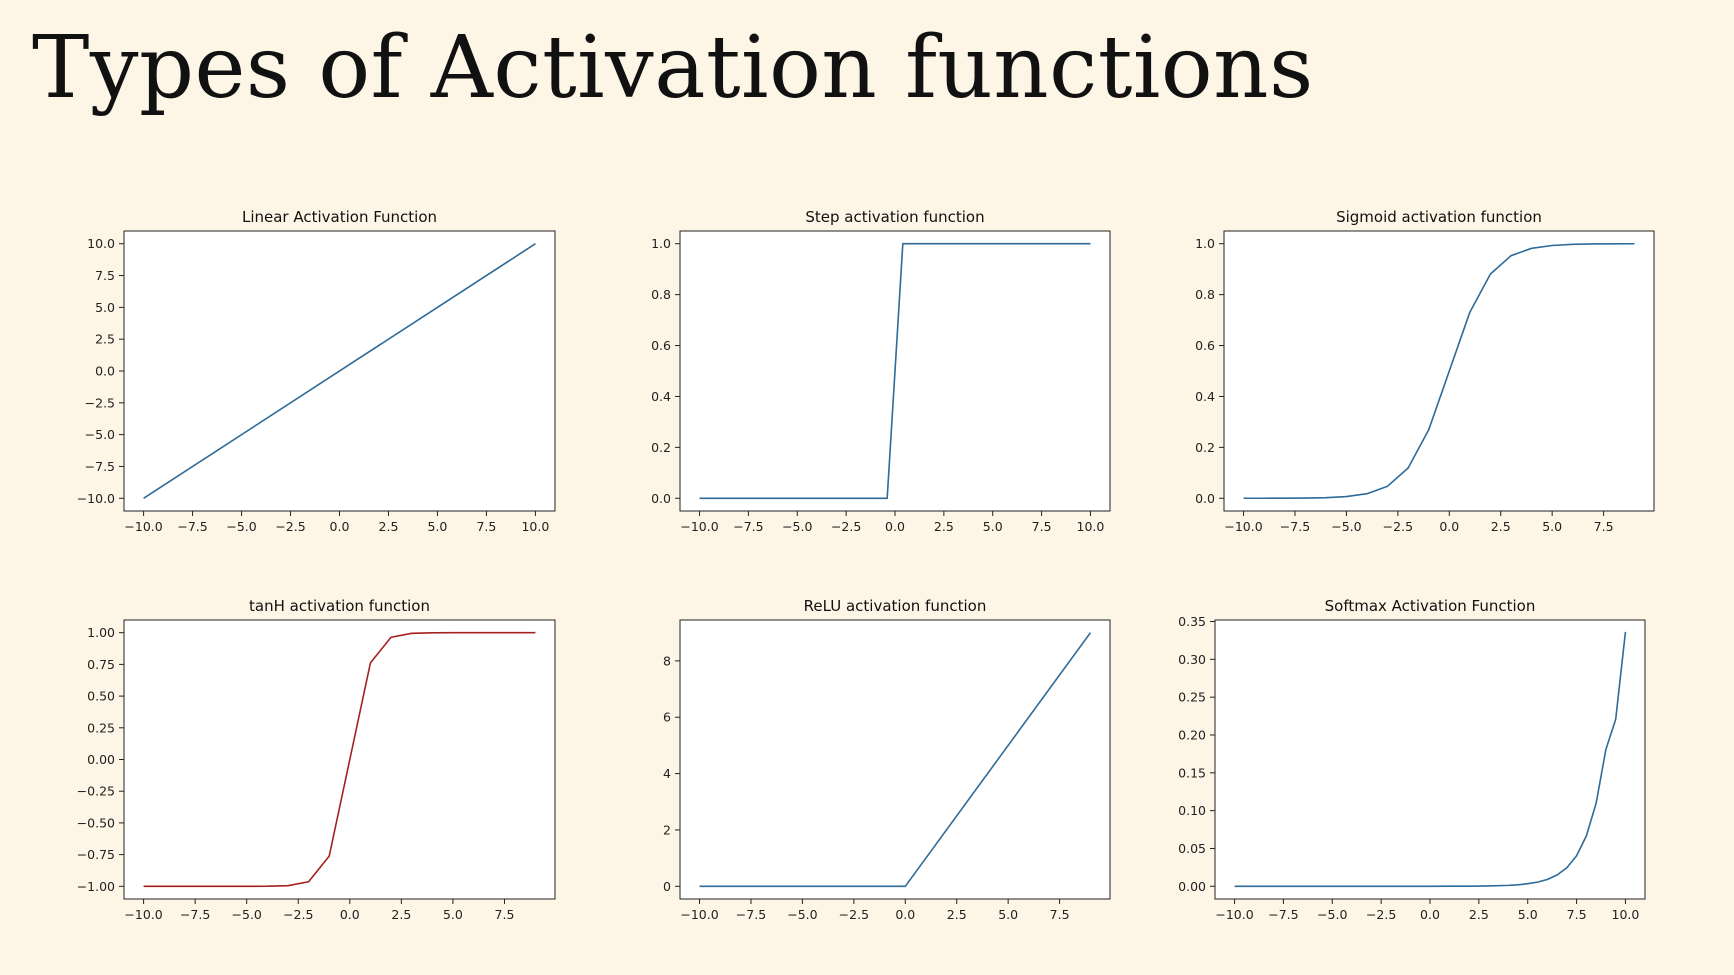 This screenshot has width=1734, height=975. What do you see at coordinates (96, 791) in the screenshot?
I see `y-tick-label: −0.25` at bounding box center [96, 791].